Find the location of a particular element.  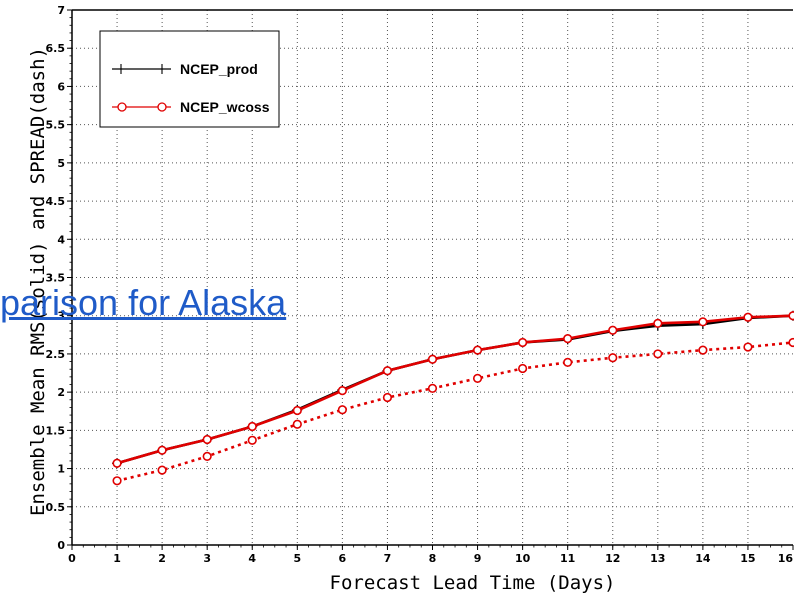

legend-label: NCEP_wcoss is located at coordinates (225, 107).